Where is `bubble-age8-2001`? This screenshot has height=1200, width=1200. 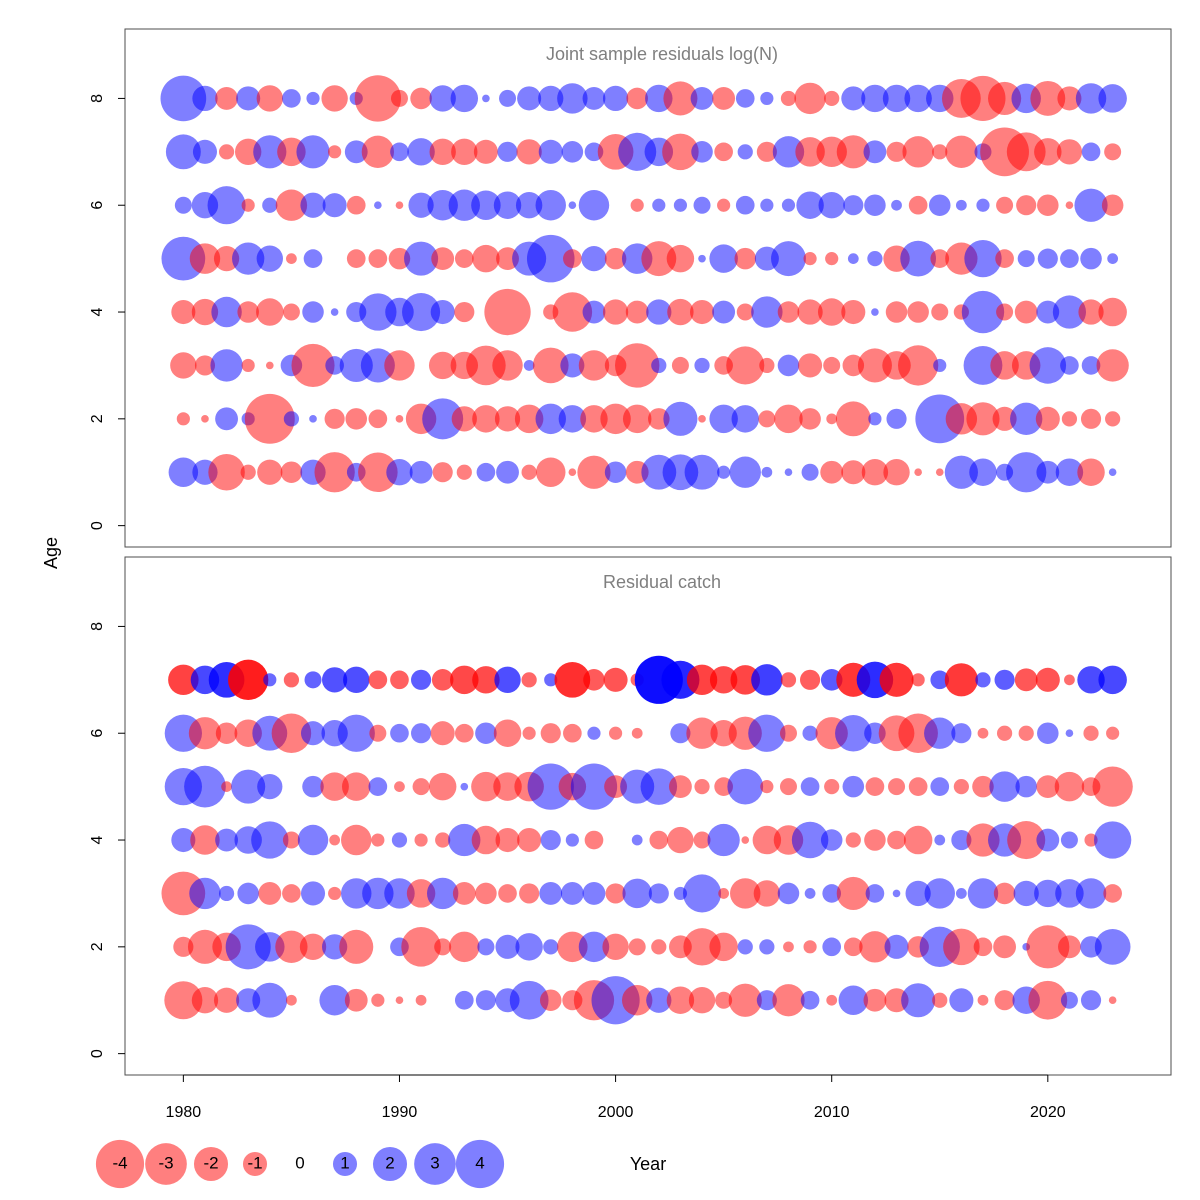 bubble-age8-2001 is located at coordinates (637, 98).